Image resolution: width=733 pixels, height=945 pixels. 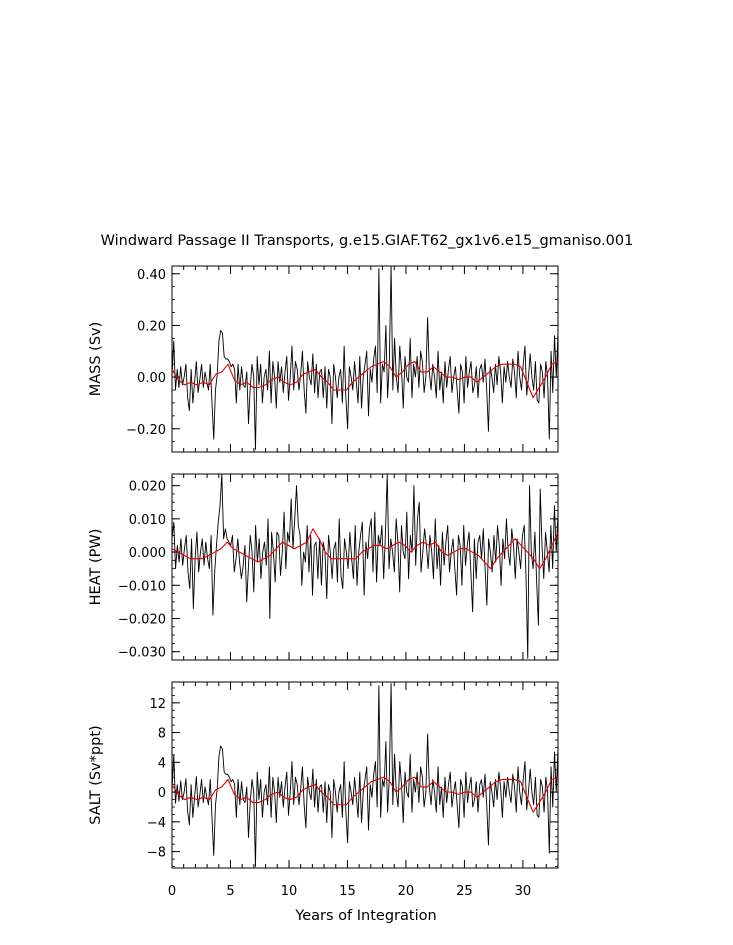 What do you see at coordinates (289, 891) in the screenshot?
I see `x-tick-label: 10` at bounding box center [289, 891].